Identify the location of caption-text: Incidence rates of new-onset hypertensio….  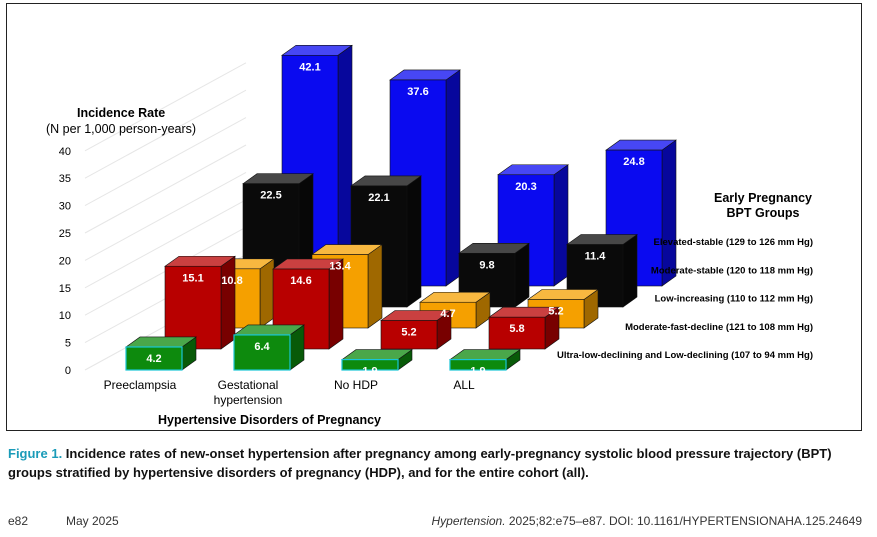
(420, 463).